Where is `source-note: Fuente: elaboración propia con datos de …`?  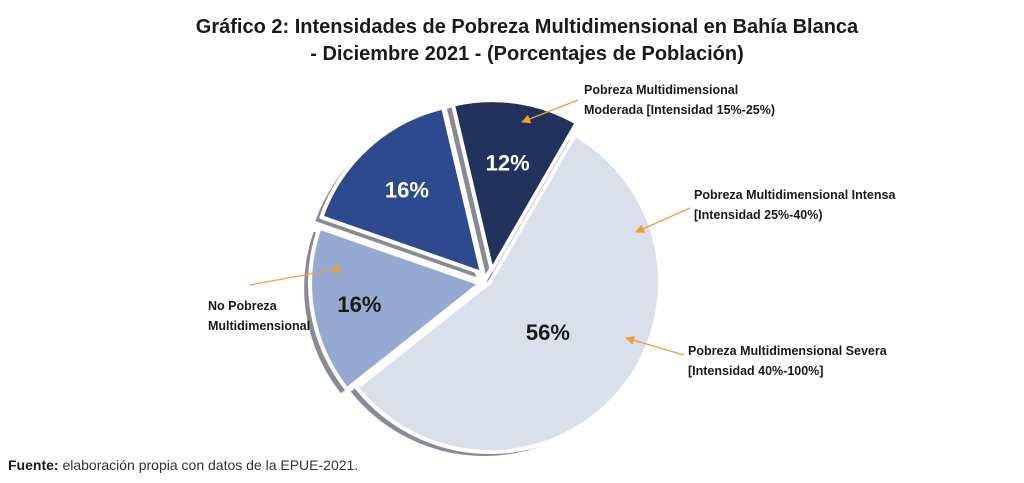 source-note: Fuente: elaboración propia con datos de … is located at coordinates (183, 465).